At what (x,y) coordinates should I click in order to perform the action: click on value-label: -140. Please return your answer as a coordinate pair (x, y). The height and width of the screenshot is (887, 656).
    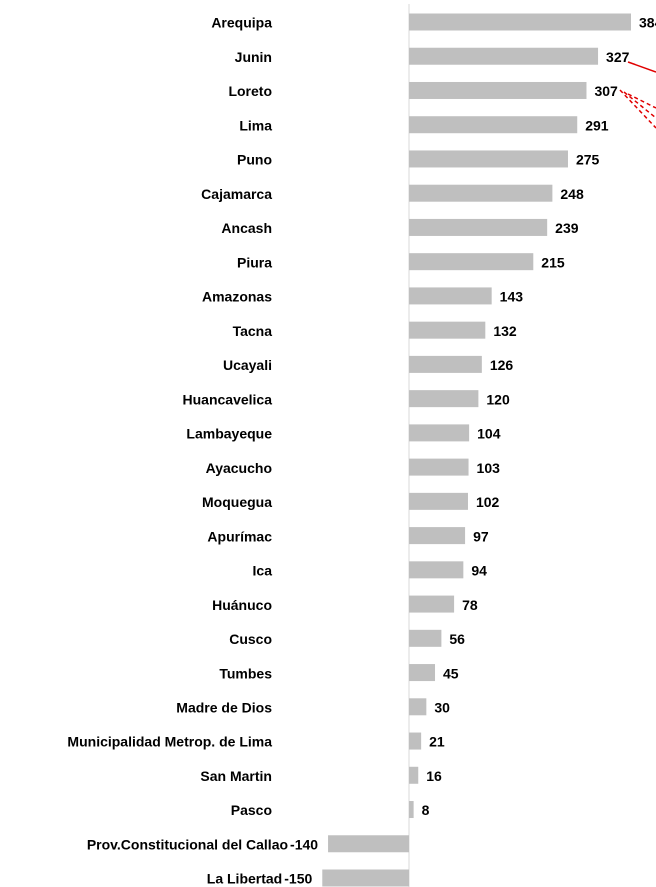
    Looking at the image, I should click on (304, 844).